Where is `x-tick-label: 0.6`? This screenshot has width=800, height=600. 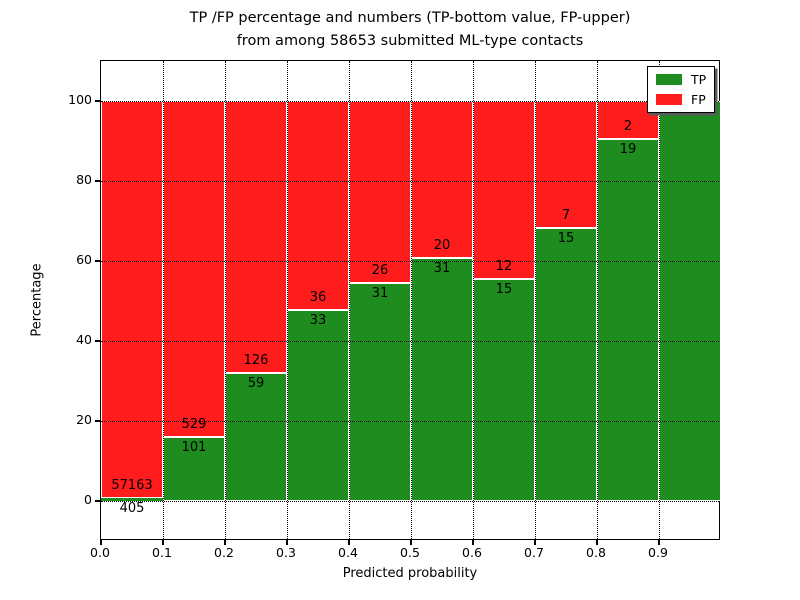 x-tick-label: 0.6 is located at coordinates (472, 552).